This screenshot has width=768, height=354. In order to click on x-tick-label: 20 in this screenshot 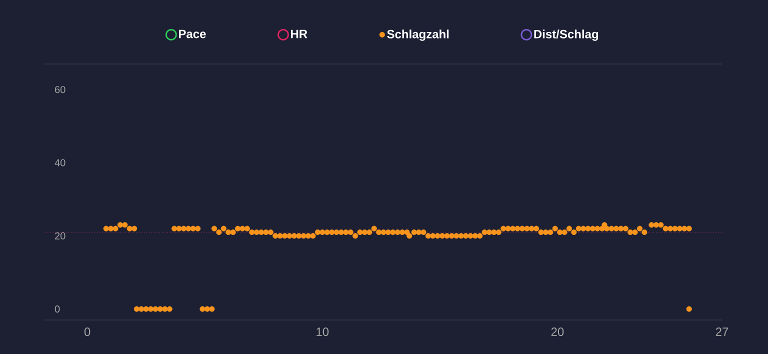, I will do `click(557, 332)`.